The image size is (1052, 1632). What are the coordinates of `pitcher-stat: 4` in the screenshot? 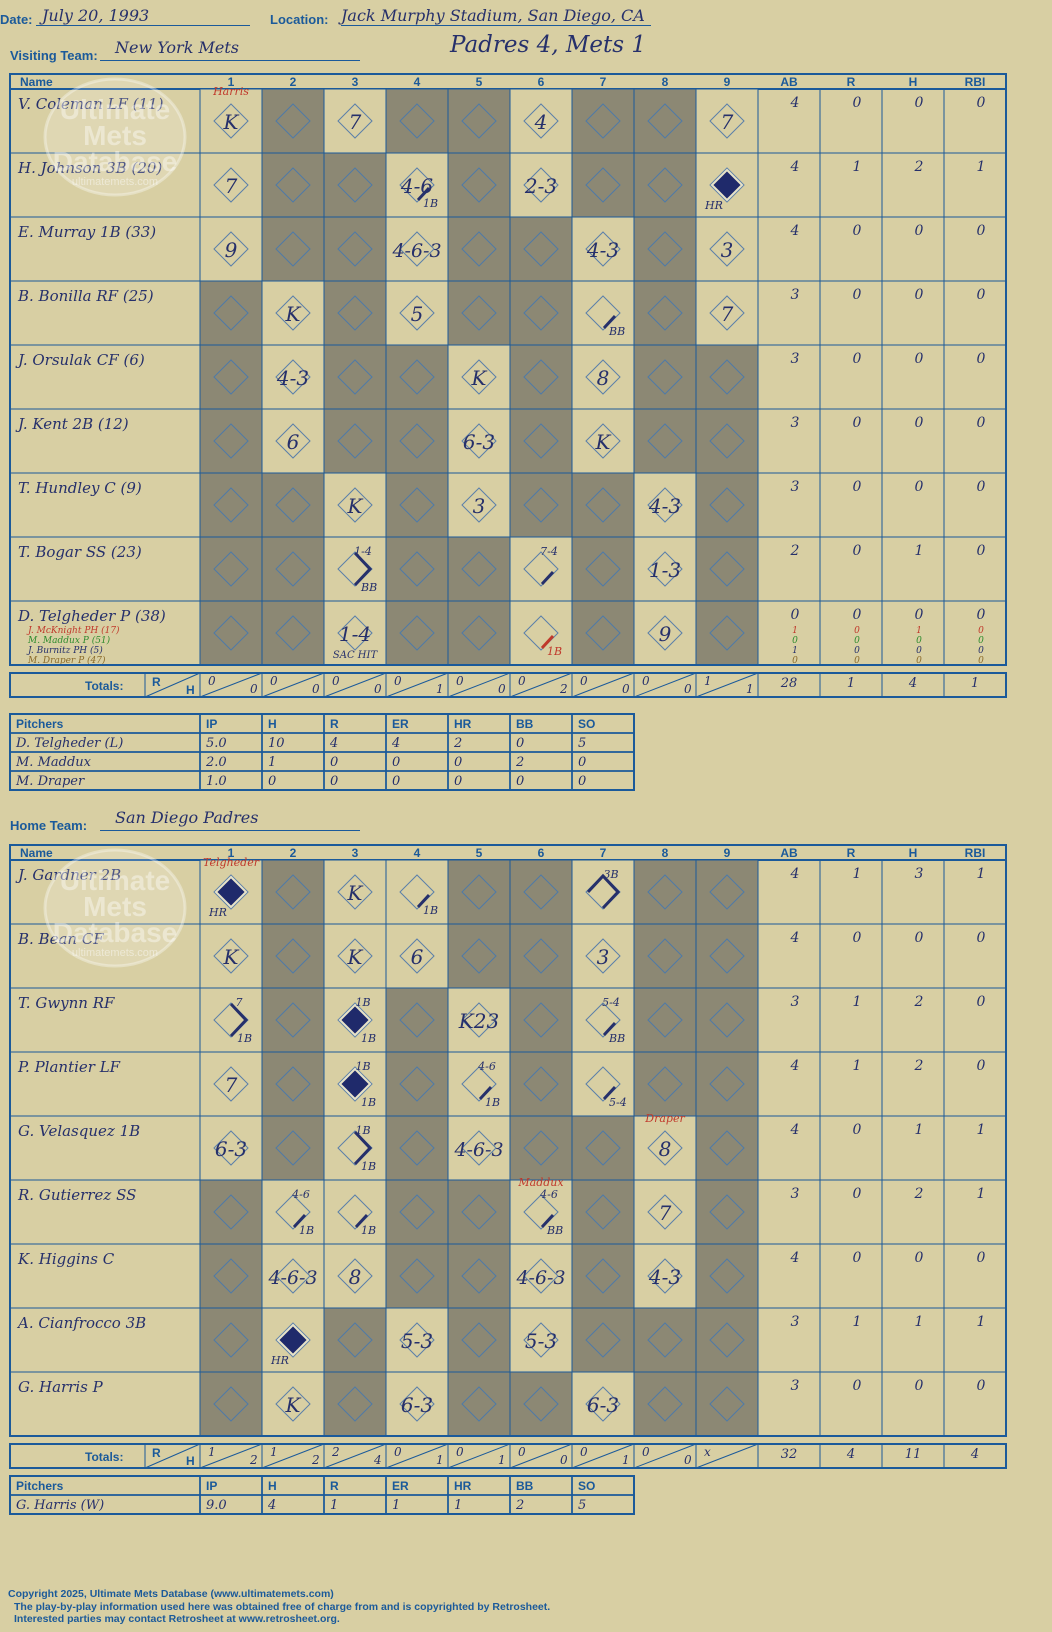 It's located at (395, 743).